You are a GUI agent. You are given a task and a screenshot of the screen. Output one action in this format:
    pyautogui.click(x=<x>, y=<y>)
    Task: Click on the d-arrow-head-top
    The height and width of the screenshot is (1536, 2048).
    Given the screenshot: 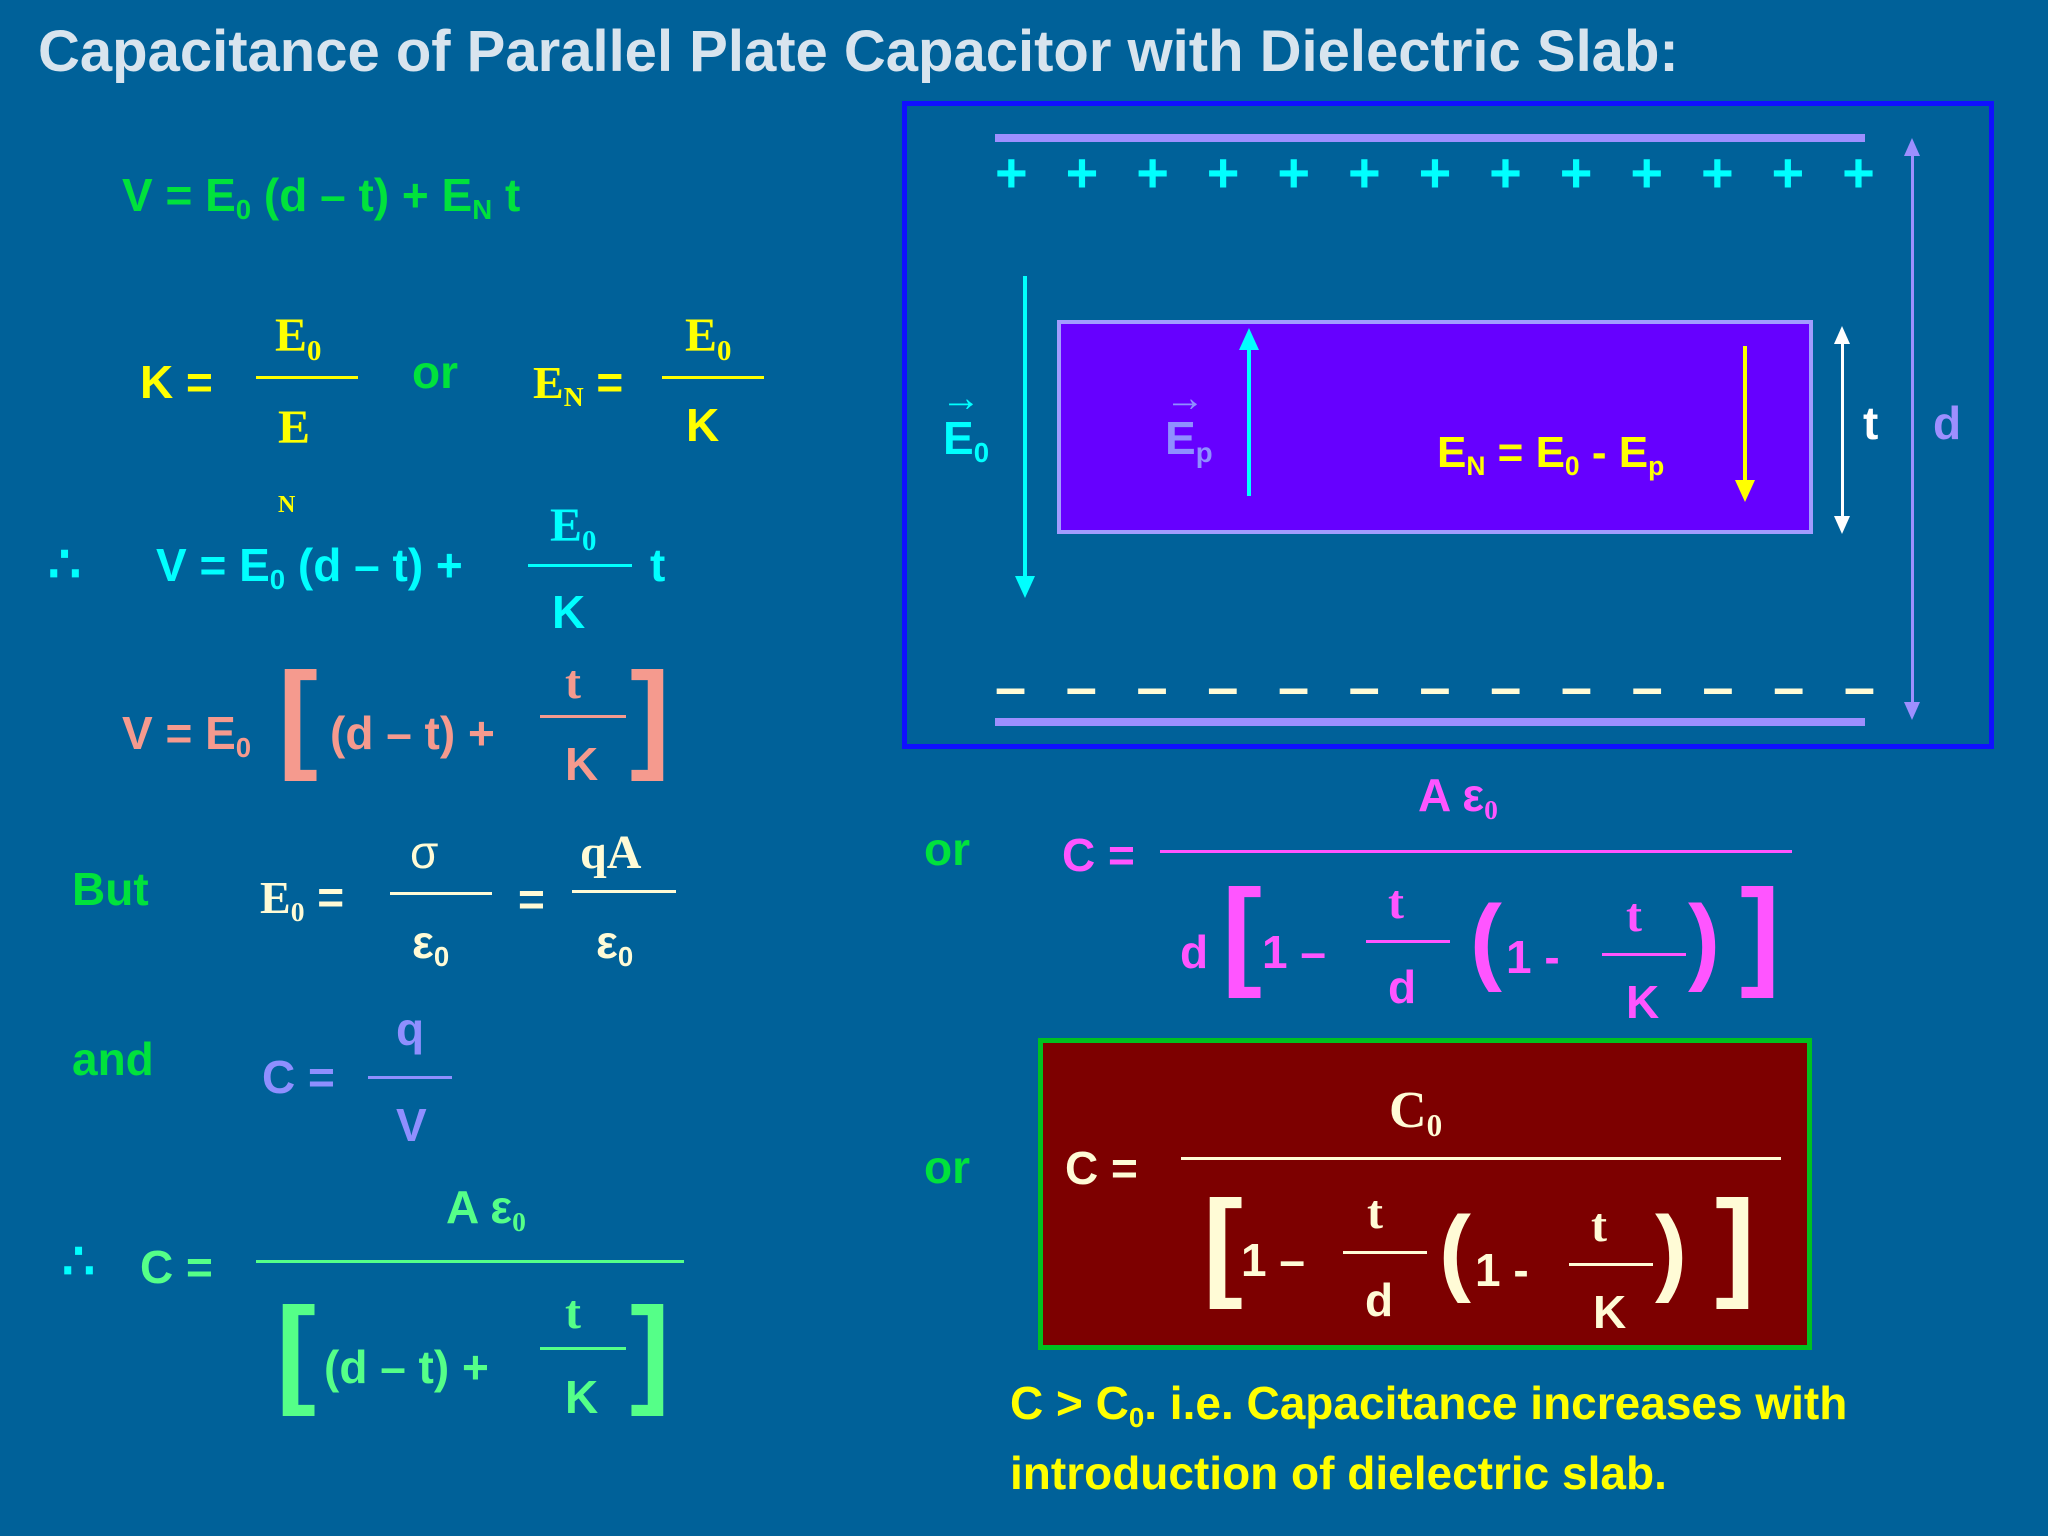 What is the action you would take?
    pyautogui.click(x=1912, y=147)
    